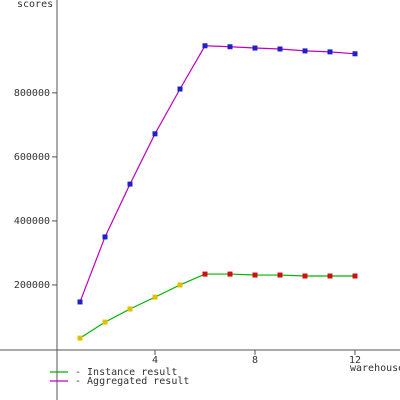  I want to click on y-axis-label: scores, so click(35, 5).